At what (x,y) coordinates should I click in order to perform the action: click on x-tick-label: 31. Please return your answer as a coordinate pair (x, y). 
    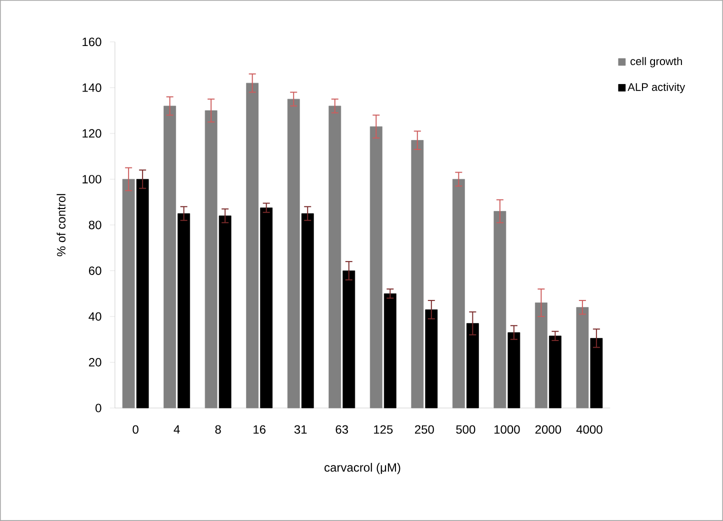
    Looking at the image, I should click on (300, 429).